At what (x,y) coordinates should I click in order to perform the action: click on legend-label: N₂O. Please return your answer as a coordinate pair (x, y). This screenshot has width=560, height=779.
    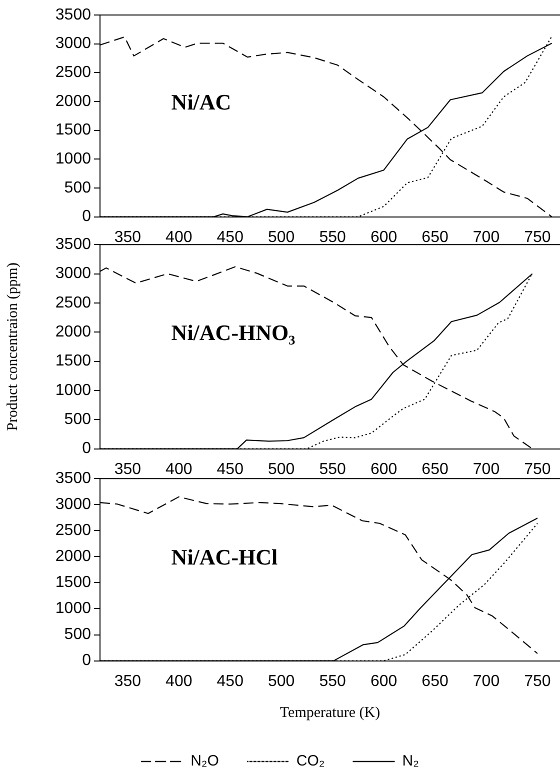
    Looking at the image, I should click on (204, 761).